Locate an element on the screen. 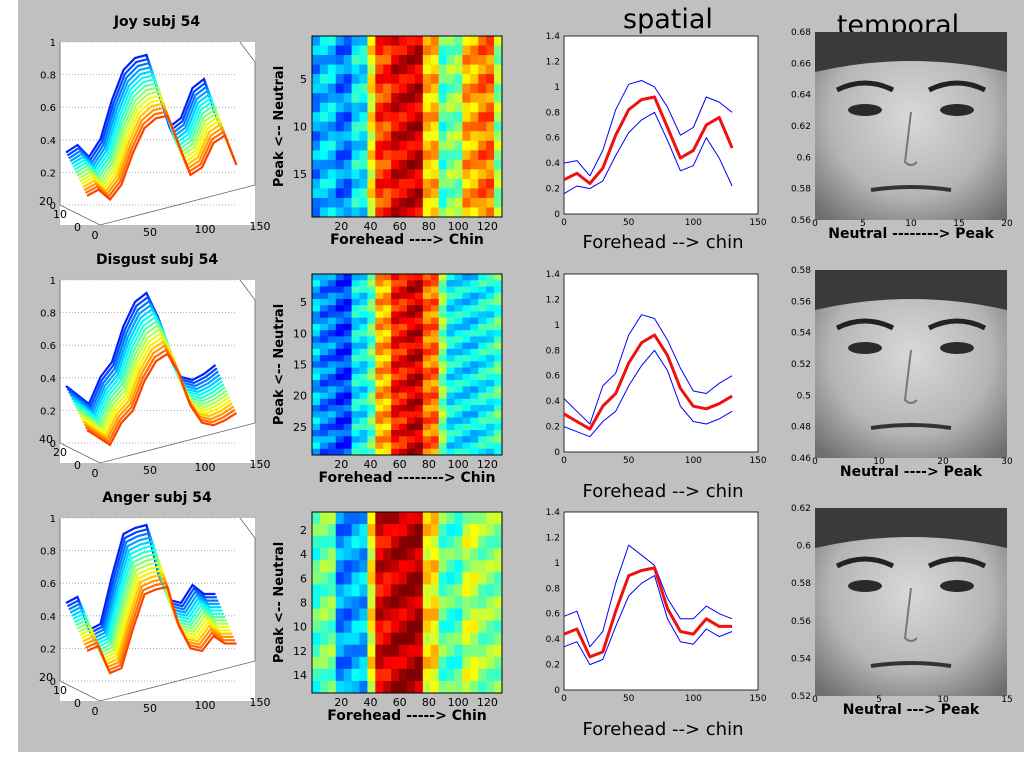 This screenshot has height=768, width=1024. face-hair is located at coordinates (911, 52).